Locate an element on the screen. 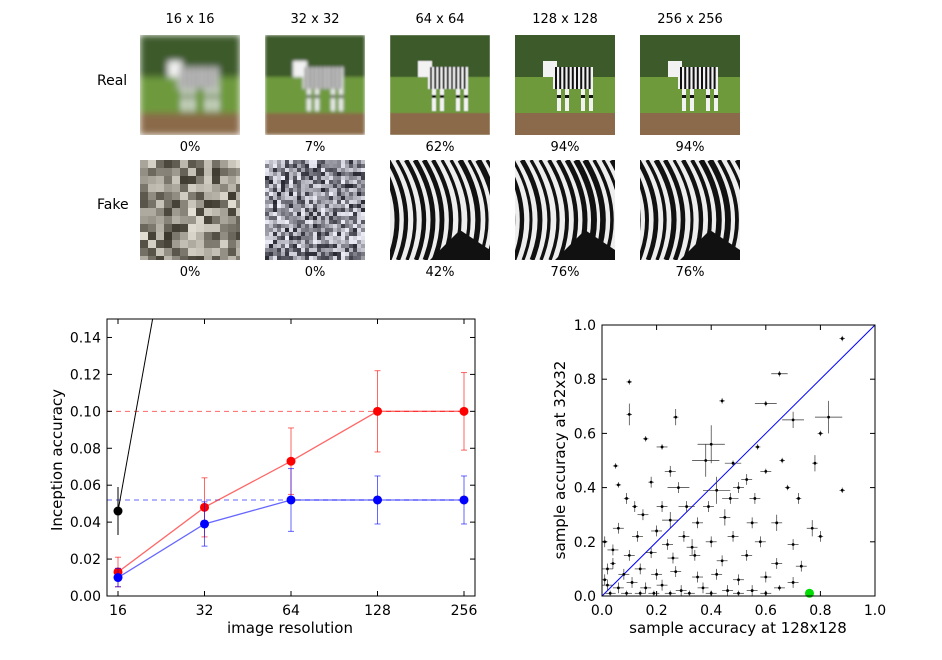  zebra-head is located at coordinates (550, 69).